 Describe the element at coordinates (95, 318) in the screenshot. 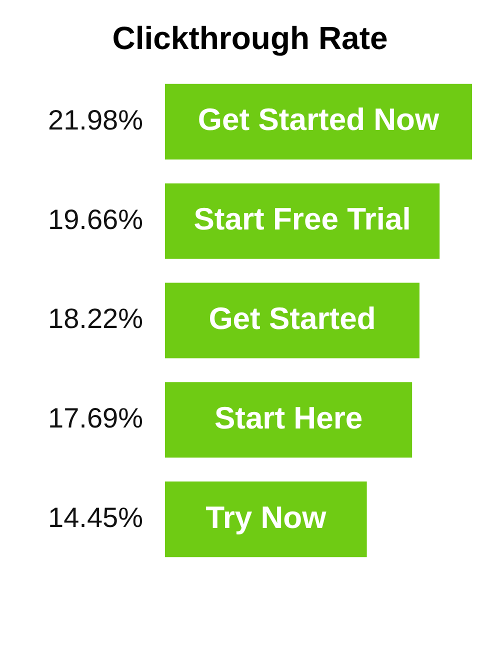

I see `data-label: 18.22%` at that location.